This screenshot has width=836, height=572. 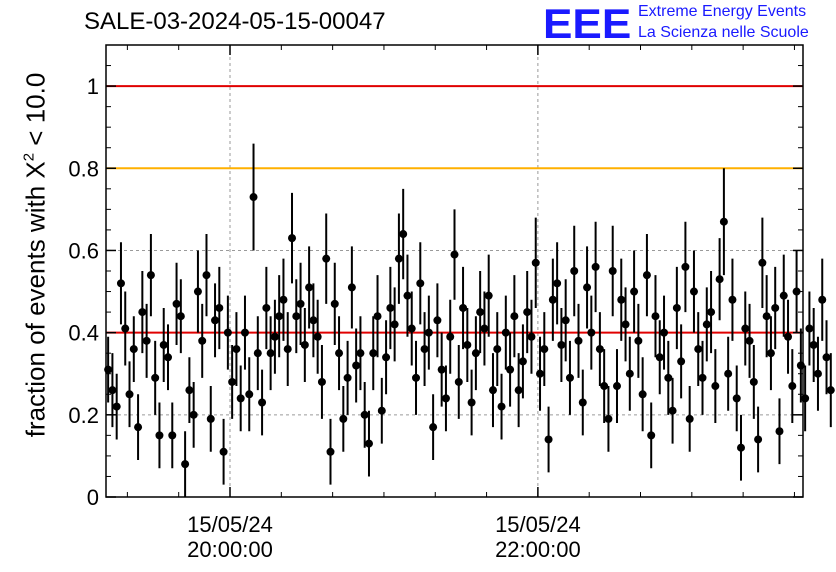 What do you see at coordinates (93, 497) in the screenshot?
I see `y-tick-label: 0` at bounding box center [93, 497].